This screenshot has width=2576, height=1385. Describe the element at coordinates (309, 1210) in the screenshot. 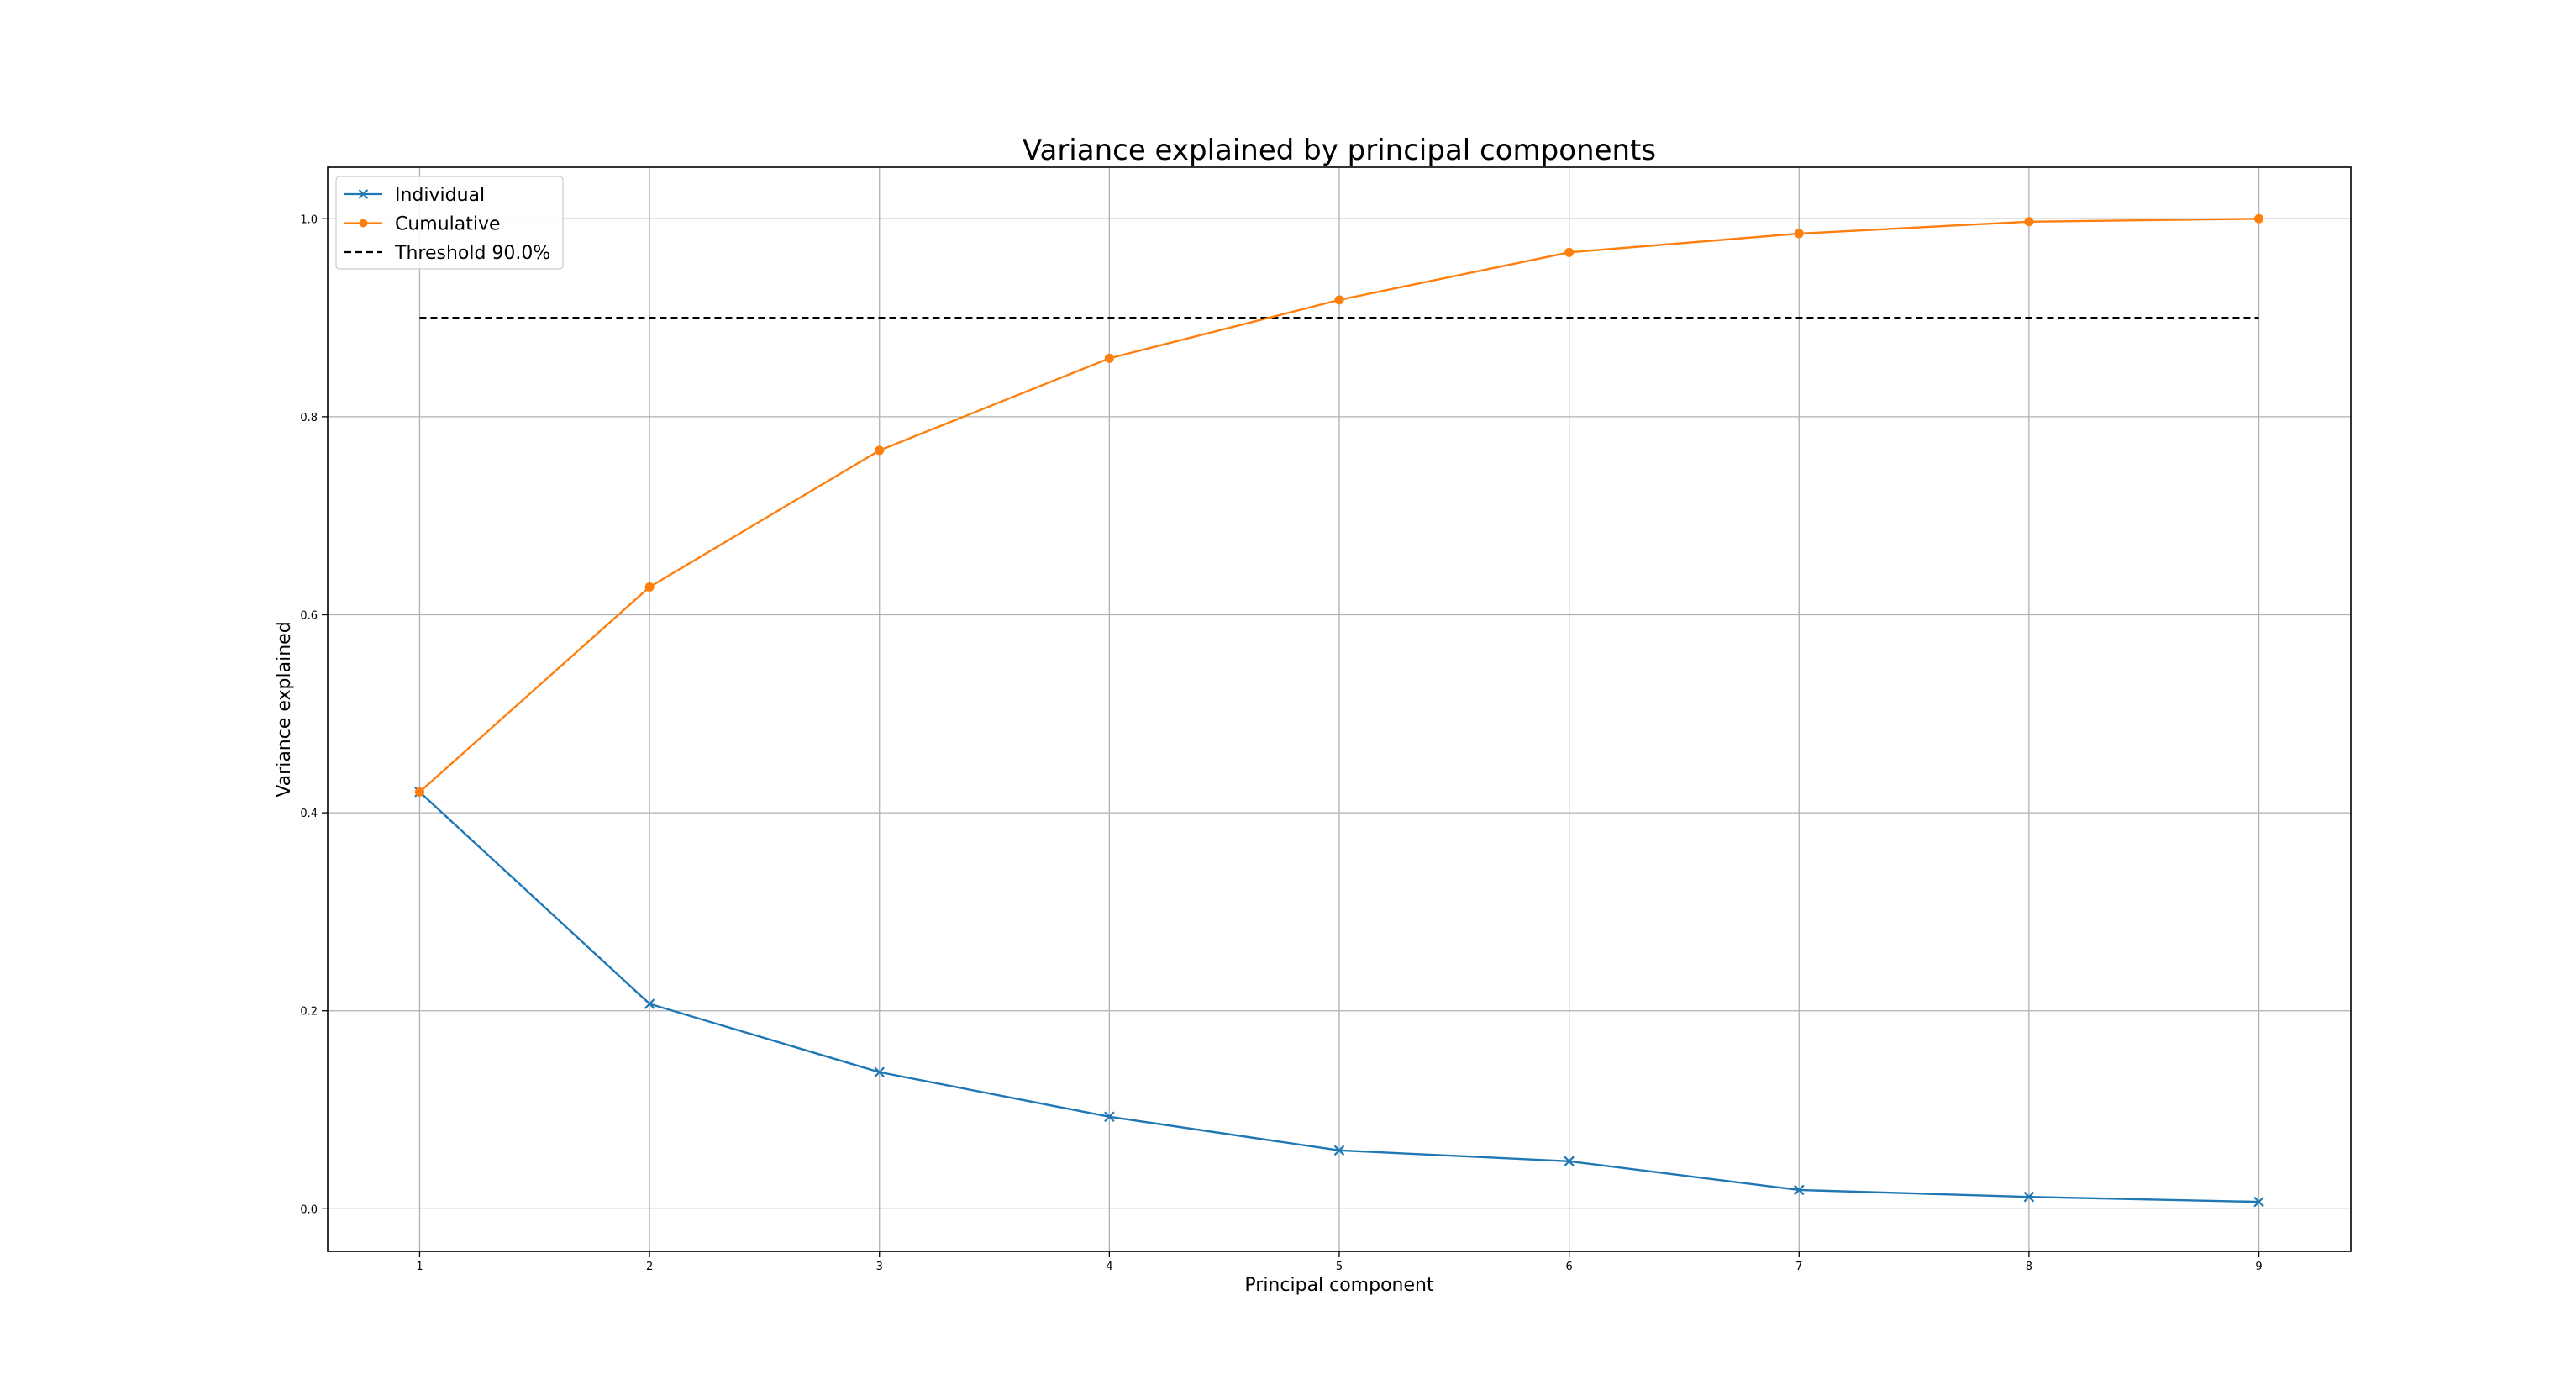

I see `y-tick-label: 0.0` at that location.